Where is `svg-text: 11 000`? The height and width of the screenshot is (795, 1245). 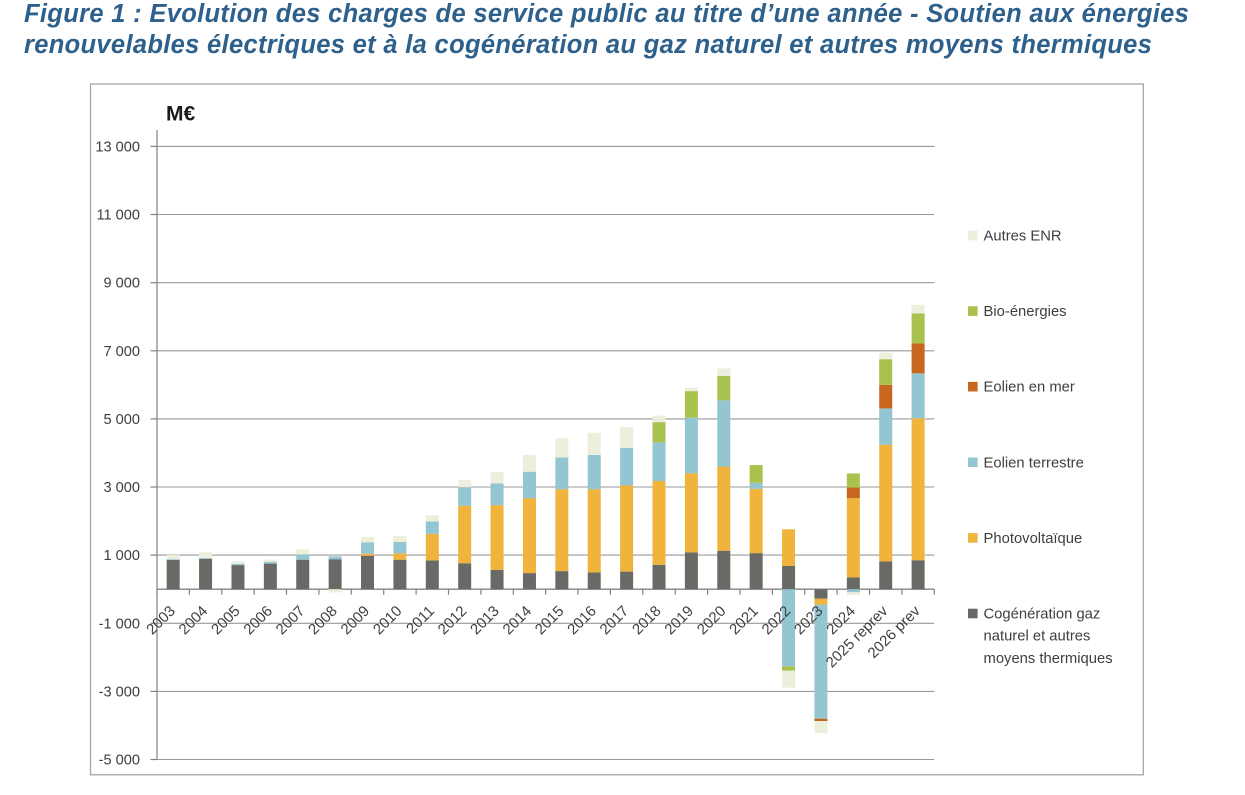 svg-text: 11 000 is located at coordinates (118, 216).